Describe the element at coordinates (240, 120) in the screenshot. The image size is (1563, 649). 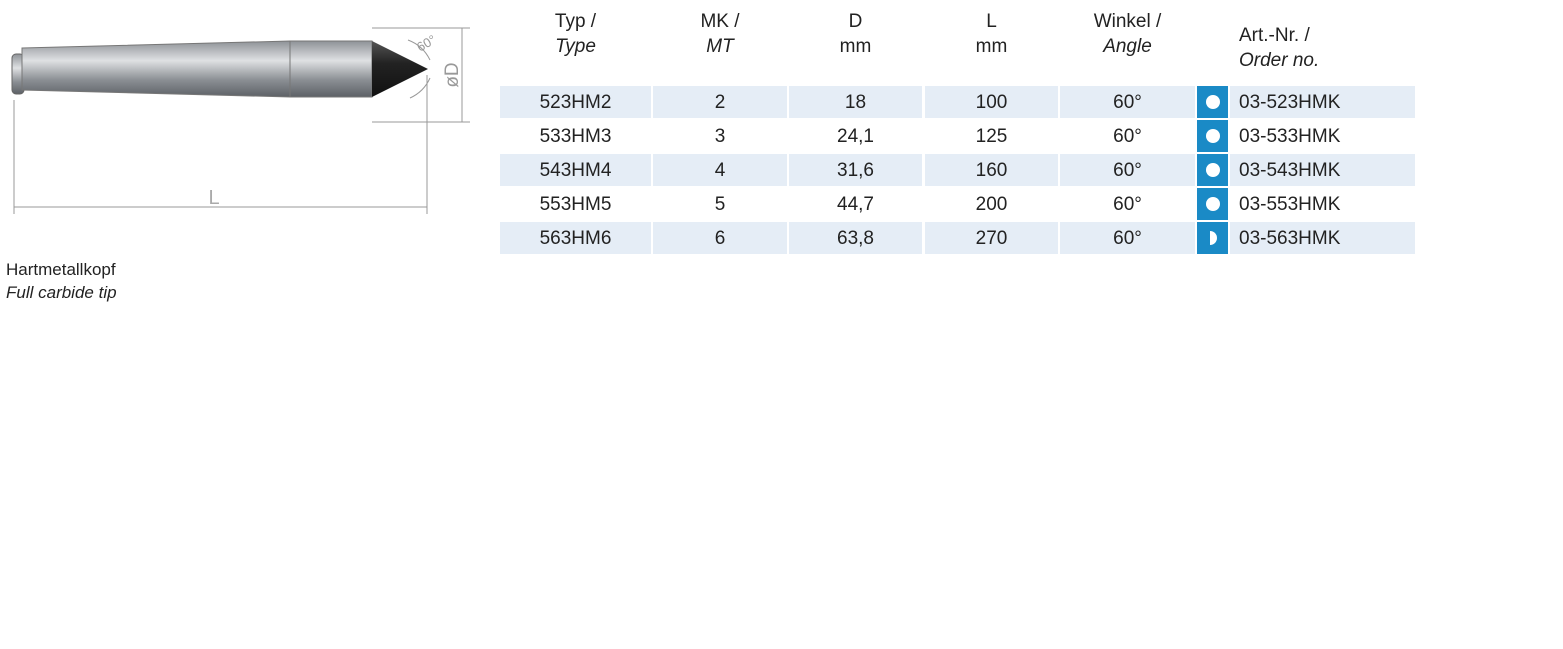
I see `tool-drawing: L 60° øD` at that location.